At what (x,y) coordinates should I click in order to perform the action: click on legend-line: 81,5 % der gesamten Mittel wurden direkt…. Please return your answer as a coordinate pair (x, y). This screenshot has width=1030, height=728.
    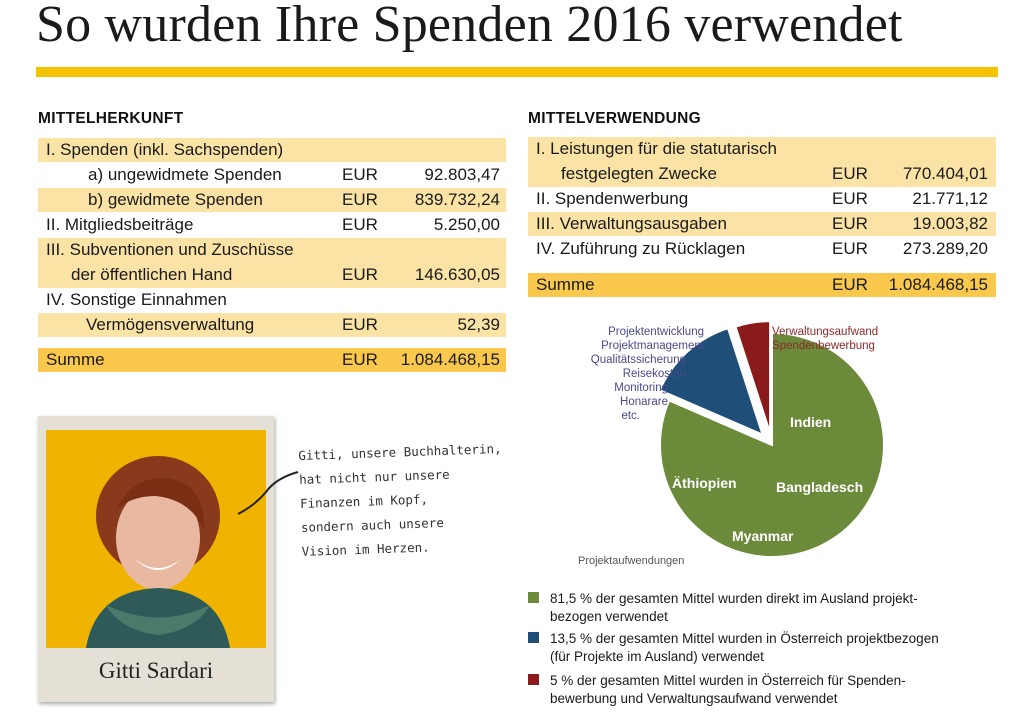
    Looking at the image, I should click on (734, 598).